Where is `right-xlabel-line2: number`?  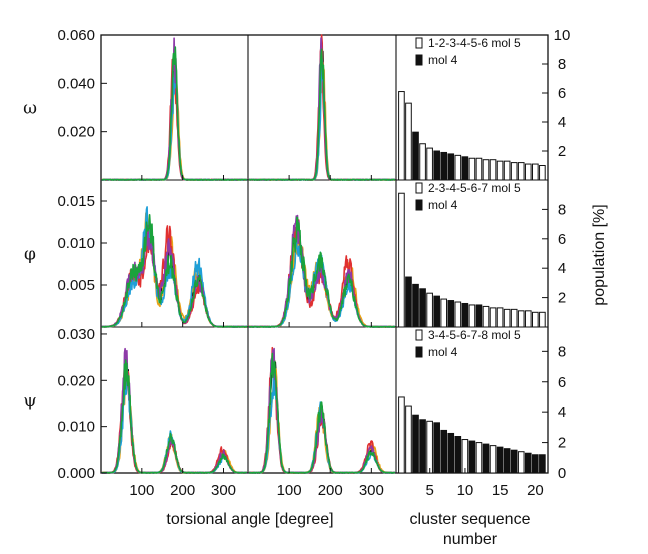
right-xlabel-line2: number is located at coordinates (470, 539).